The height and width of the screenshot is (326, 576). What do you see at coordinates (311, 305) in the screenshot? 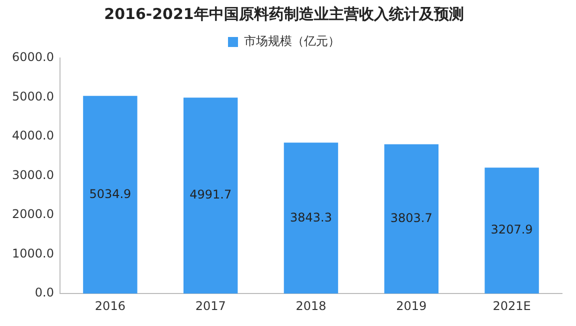
I see `x-tick-label: 2018` at bounding box center [311, 305].